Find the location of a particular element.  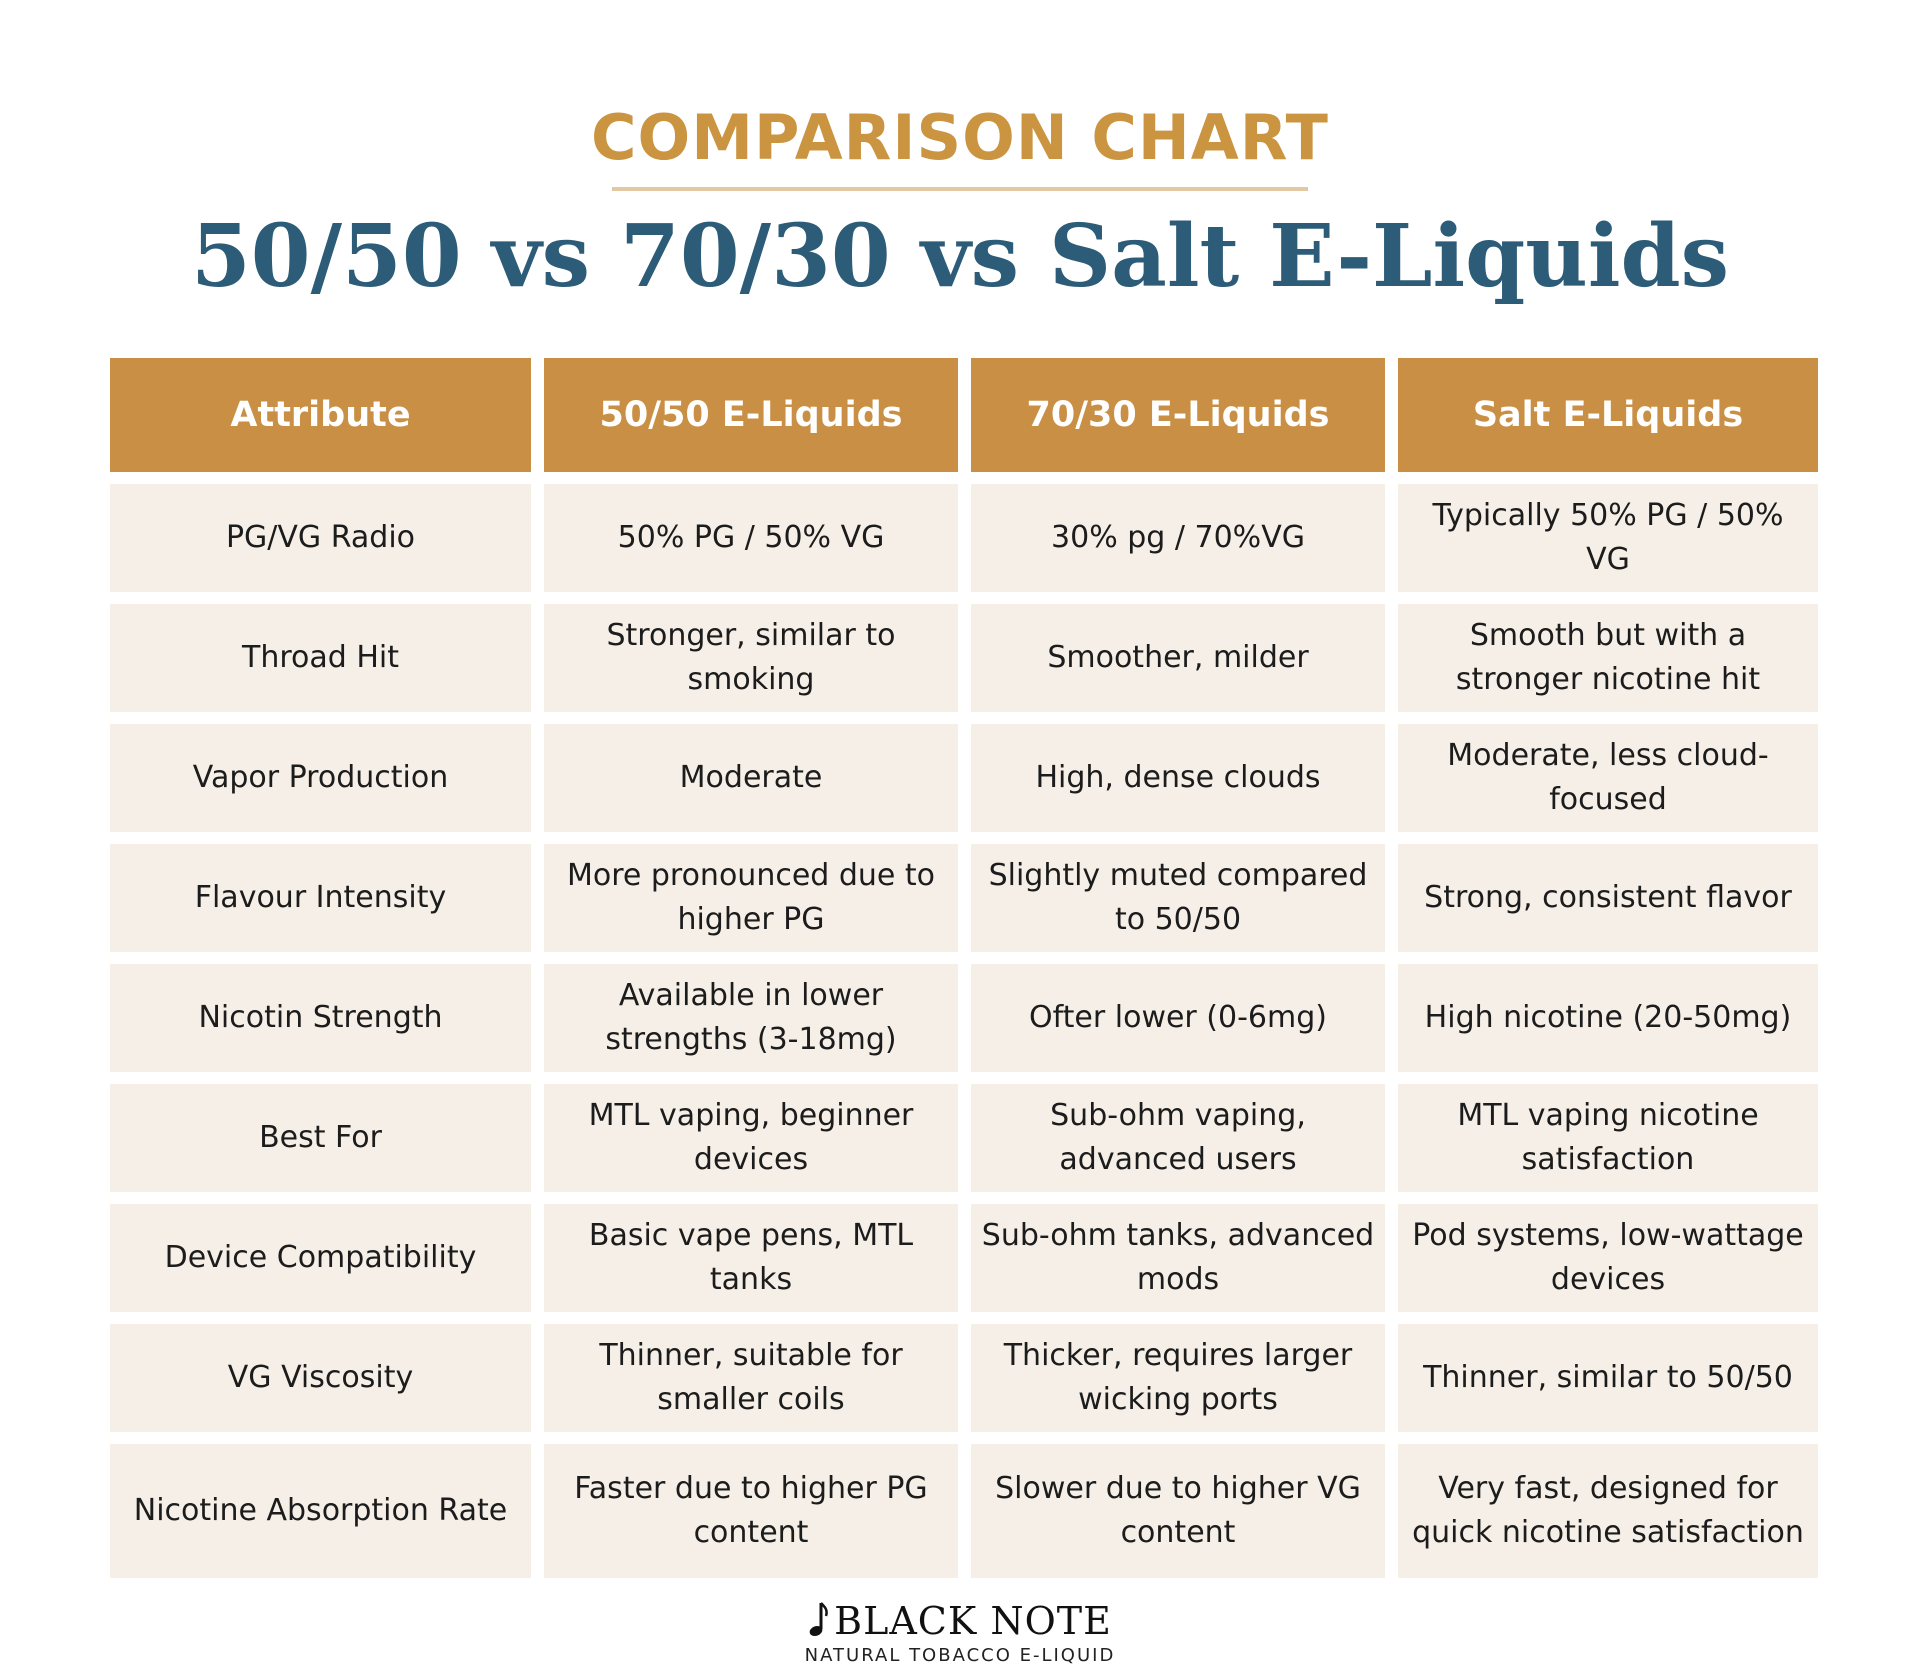

table-cell: MTL vaping, beginner devices is located at coordinates (751, 1138).